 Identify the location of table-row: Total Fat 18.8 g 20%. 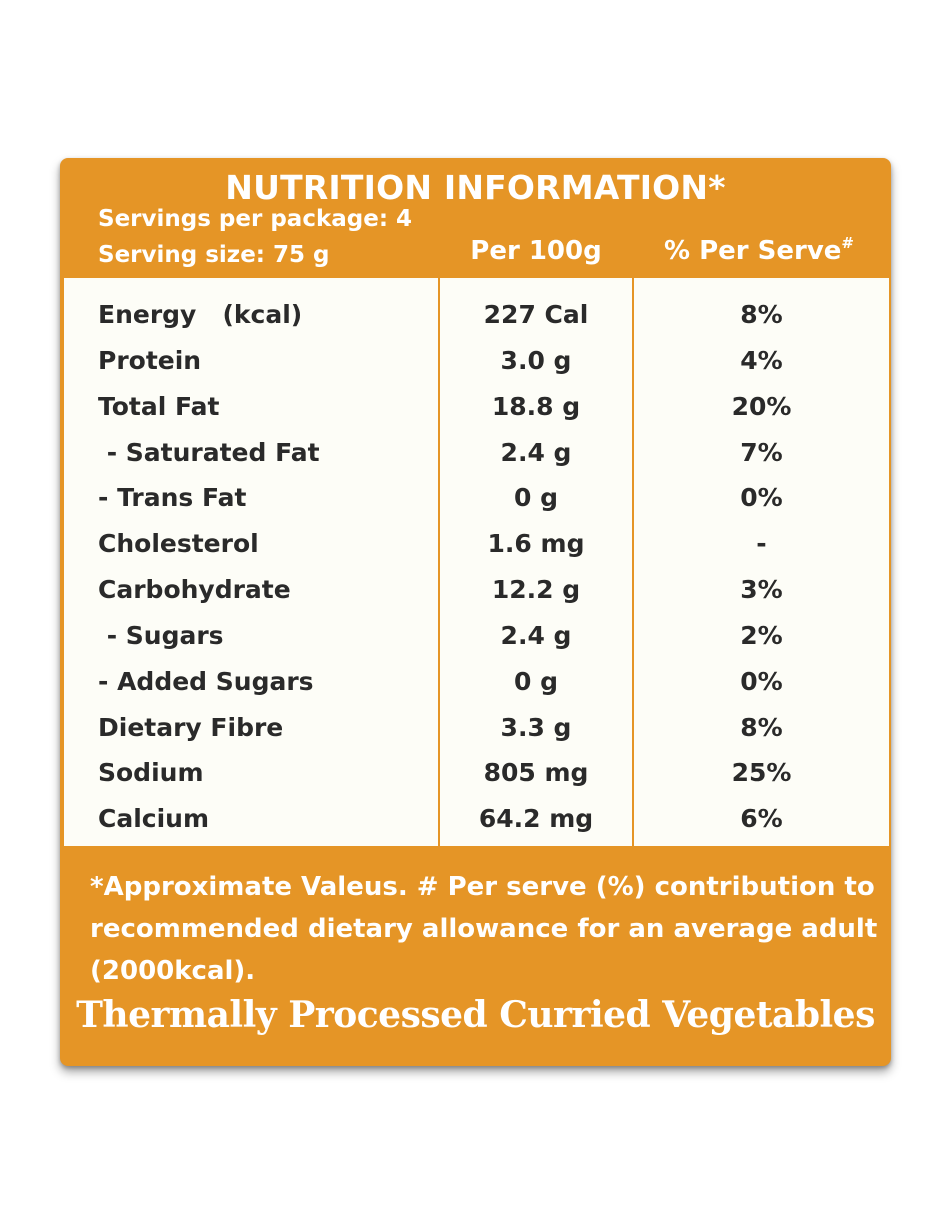
(476, 407).